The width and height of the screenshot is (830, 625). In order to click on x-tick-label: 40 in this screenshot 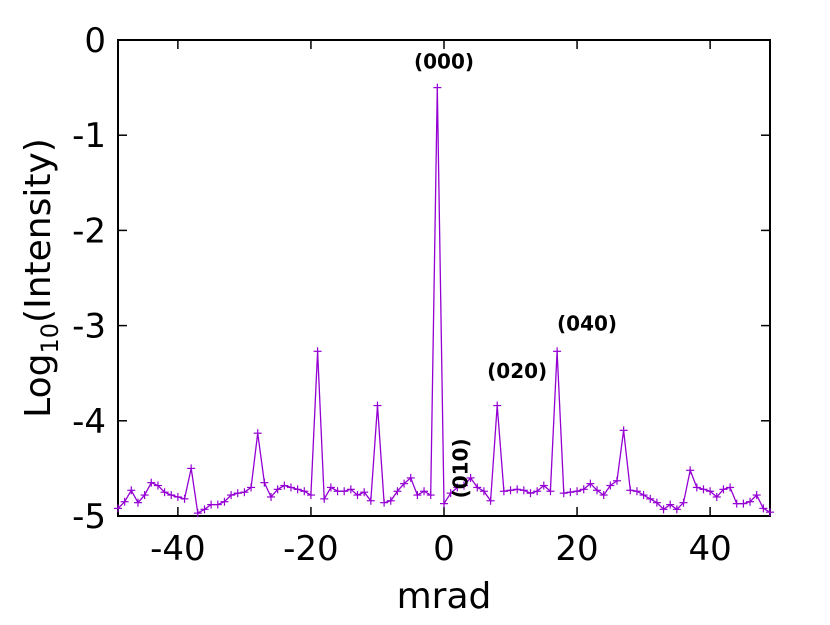, I will do `click(709, 549)`.